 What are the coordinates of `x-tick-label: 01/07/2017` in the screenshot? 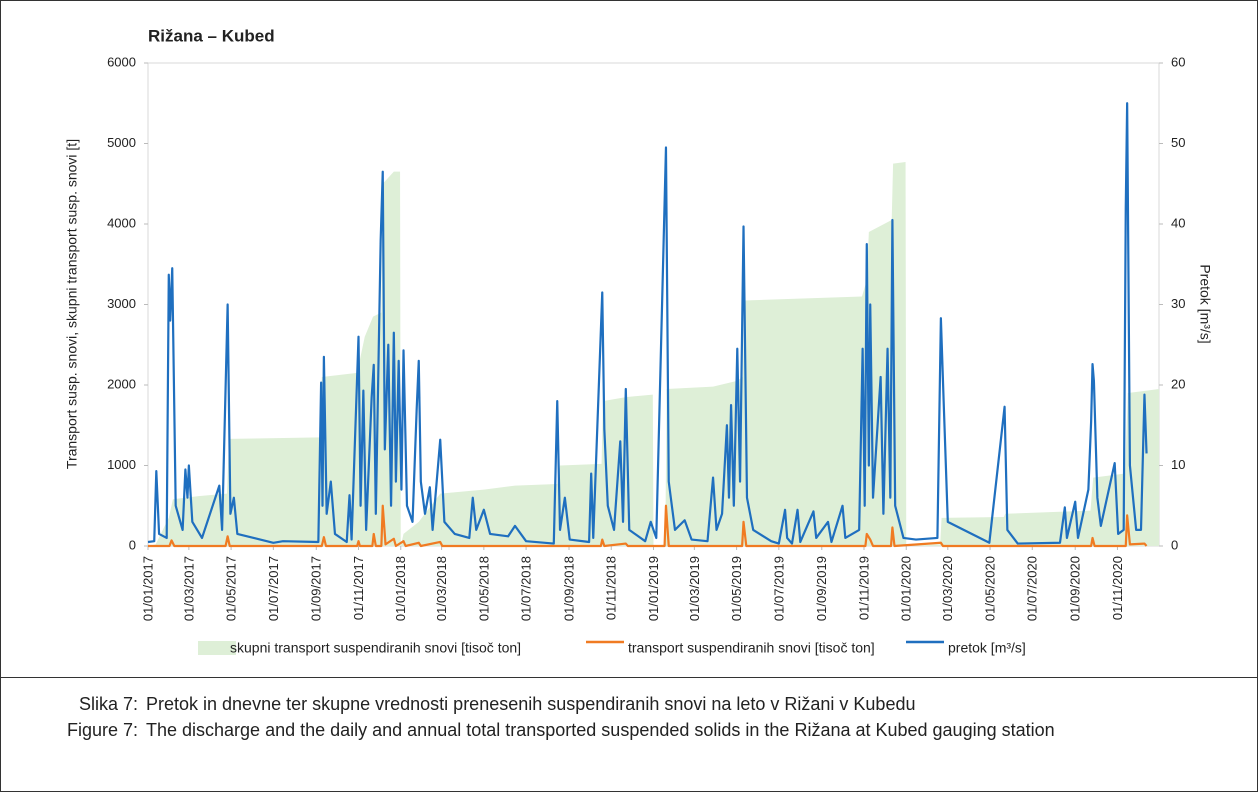 It's located at (273, 588).